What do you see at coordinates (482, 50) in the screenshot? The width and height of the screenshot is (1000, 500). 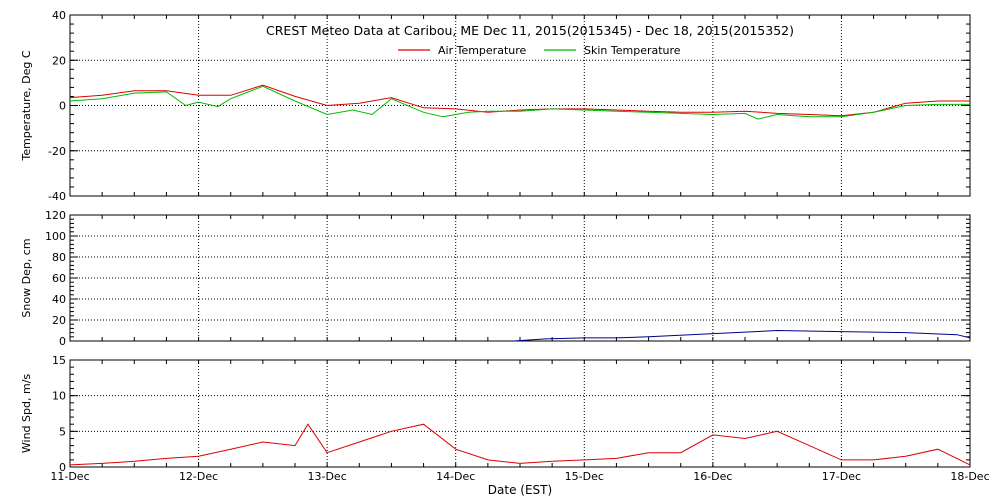 I see `legend-entry: Air Temperature` at bounding box center [482, 50].